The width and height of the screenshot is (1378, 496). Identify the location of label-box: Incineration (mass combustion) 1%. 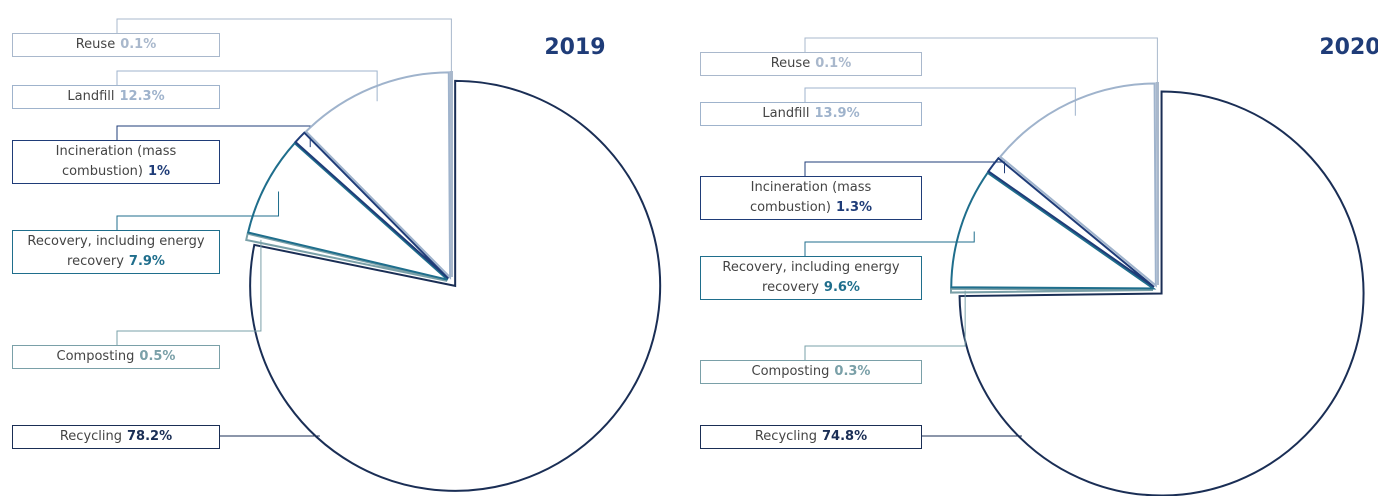
(116, 162).